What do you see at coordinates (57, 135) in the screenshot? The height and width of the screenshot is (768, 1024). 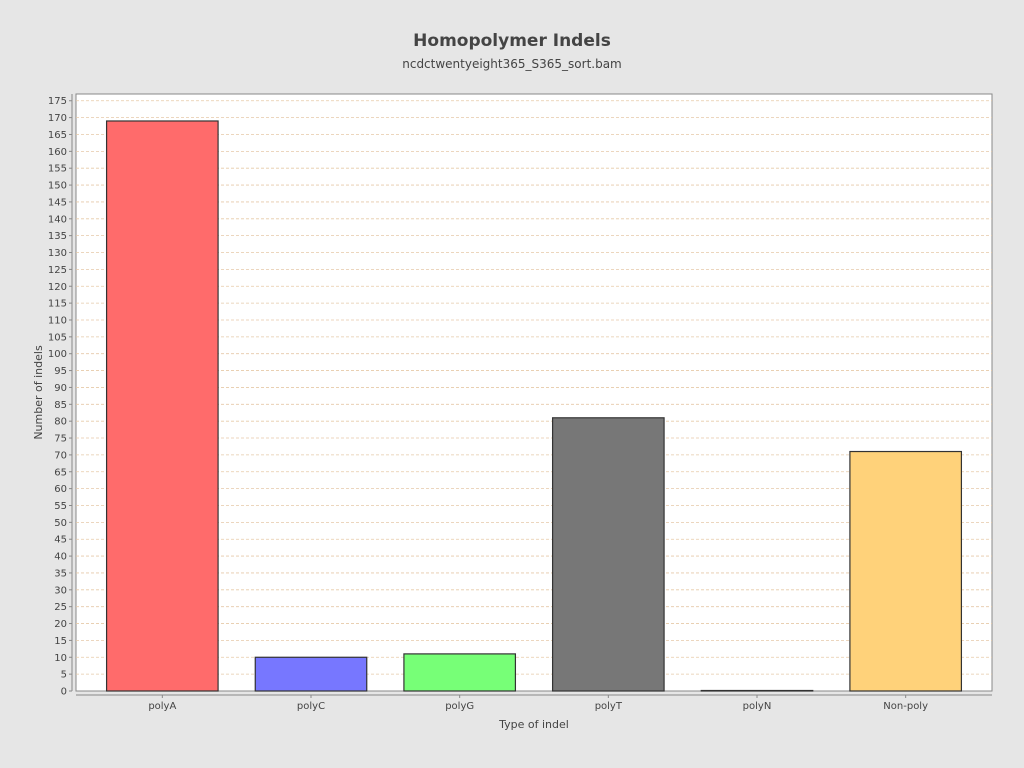 I see `y-tick-label: 165` at bounding box center [57, 135].